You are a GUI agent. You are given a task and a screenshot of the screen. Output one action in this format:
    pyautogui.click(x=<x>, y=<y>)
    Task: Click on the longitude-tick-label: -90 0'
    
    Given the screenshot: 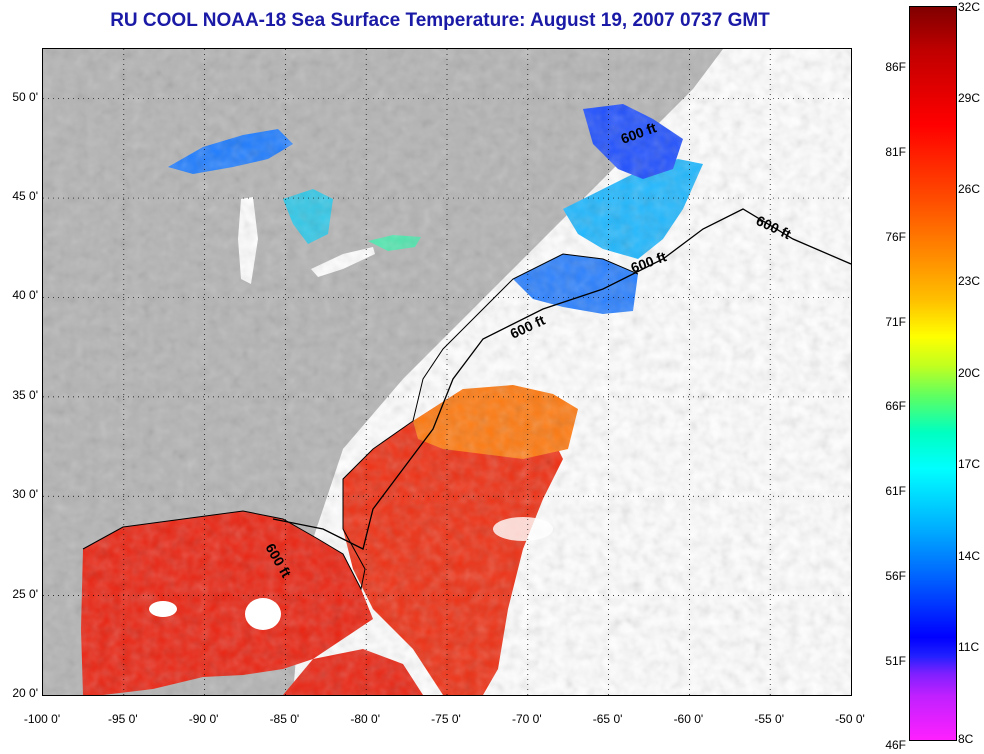 What is the action you would take?
    pyautogui.click(x=203, y=719)
    